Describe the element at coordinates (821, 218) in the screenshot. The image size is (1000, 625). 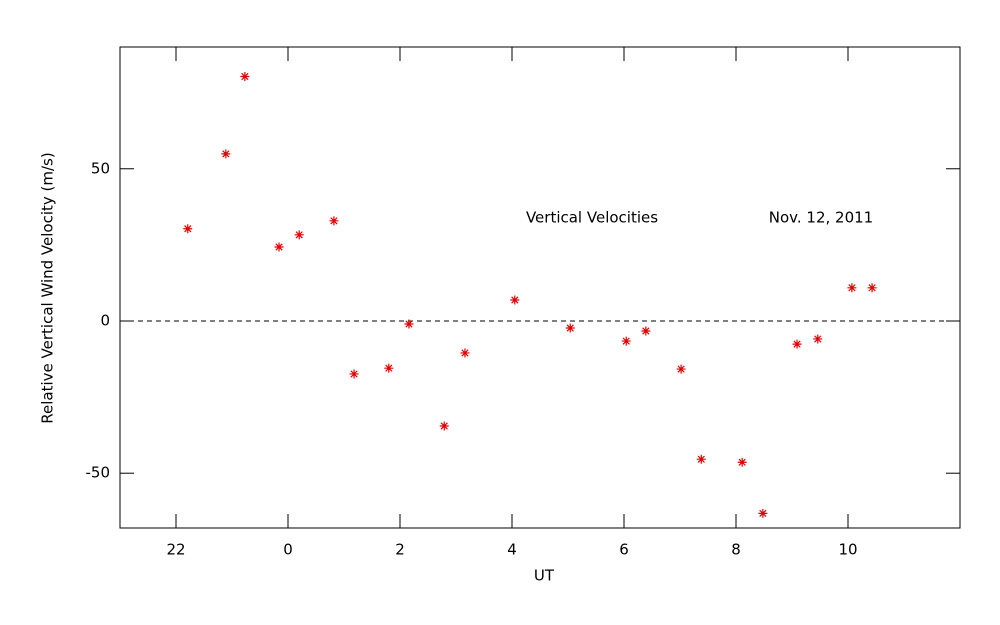
I see `annotation: Nov. 12, 2011` at that location.